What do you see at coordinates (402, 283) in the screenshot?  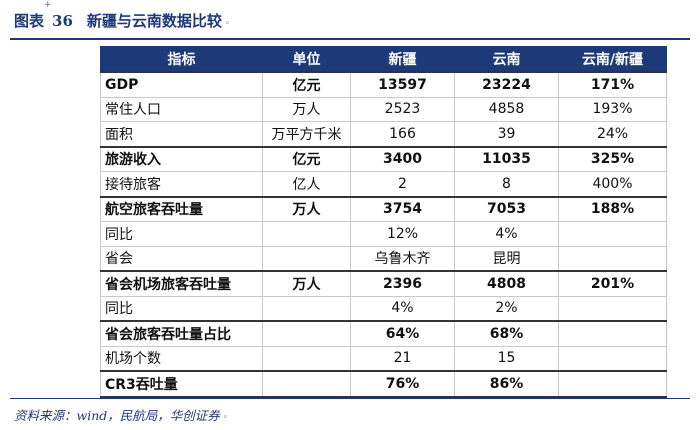 I see `table-cell: 2396` at bounding box center [402, 283].